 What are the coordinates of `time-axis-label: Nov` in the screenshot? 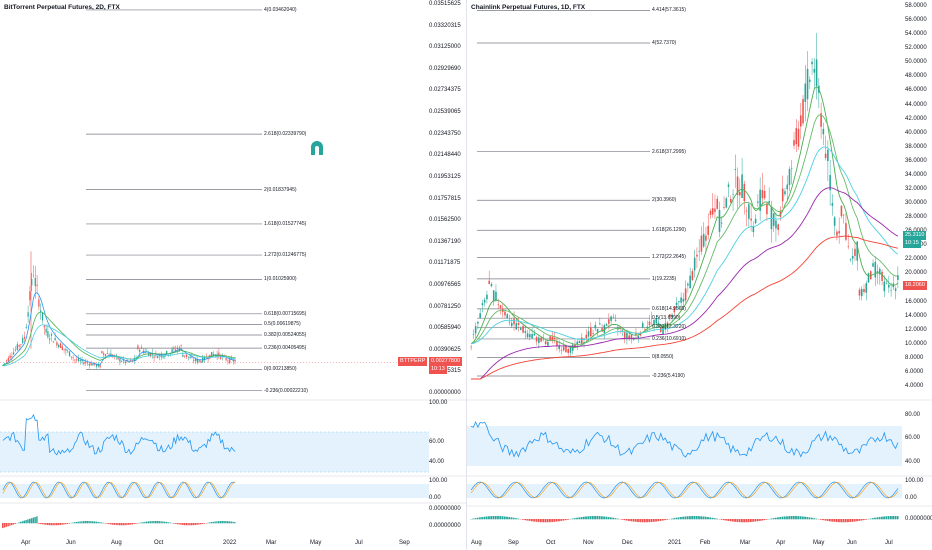 It's located at (588, 543).